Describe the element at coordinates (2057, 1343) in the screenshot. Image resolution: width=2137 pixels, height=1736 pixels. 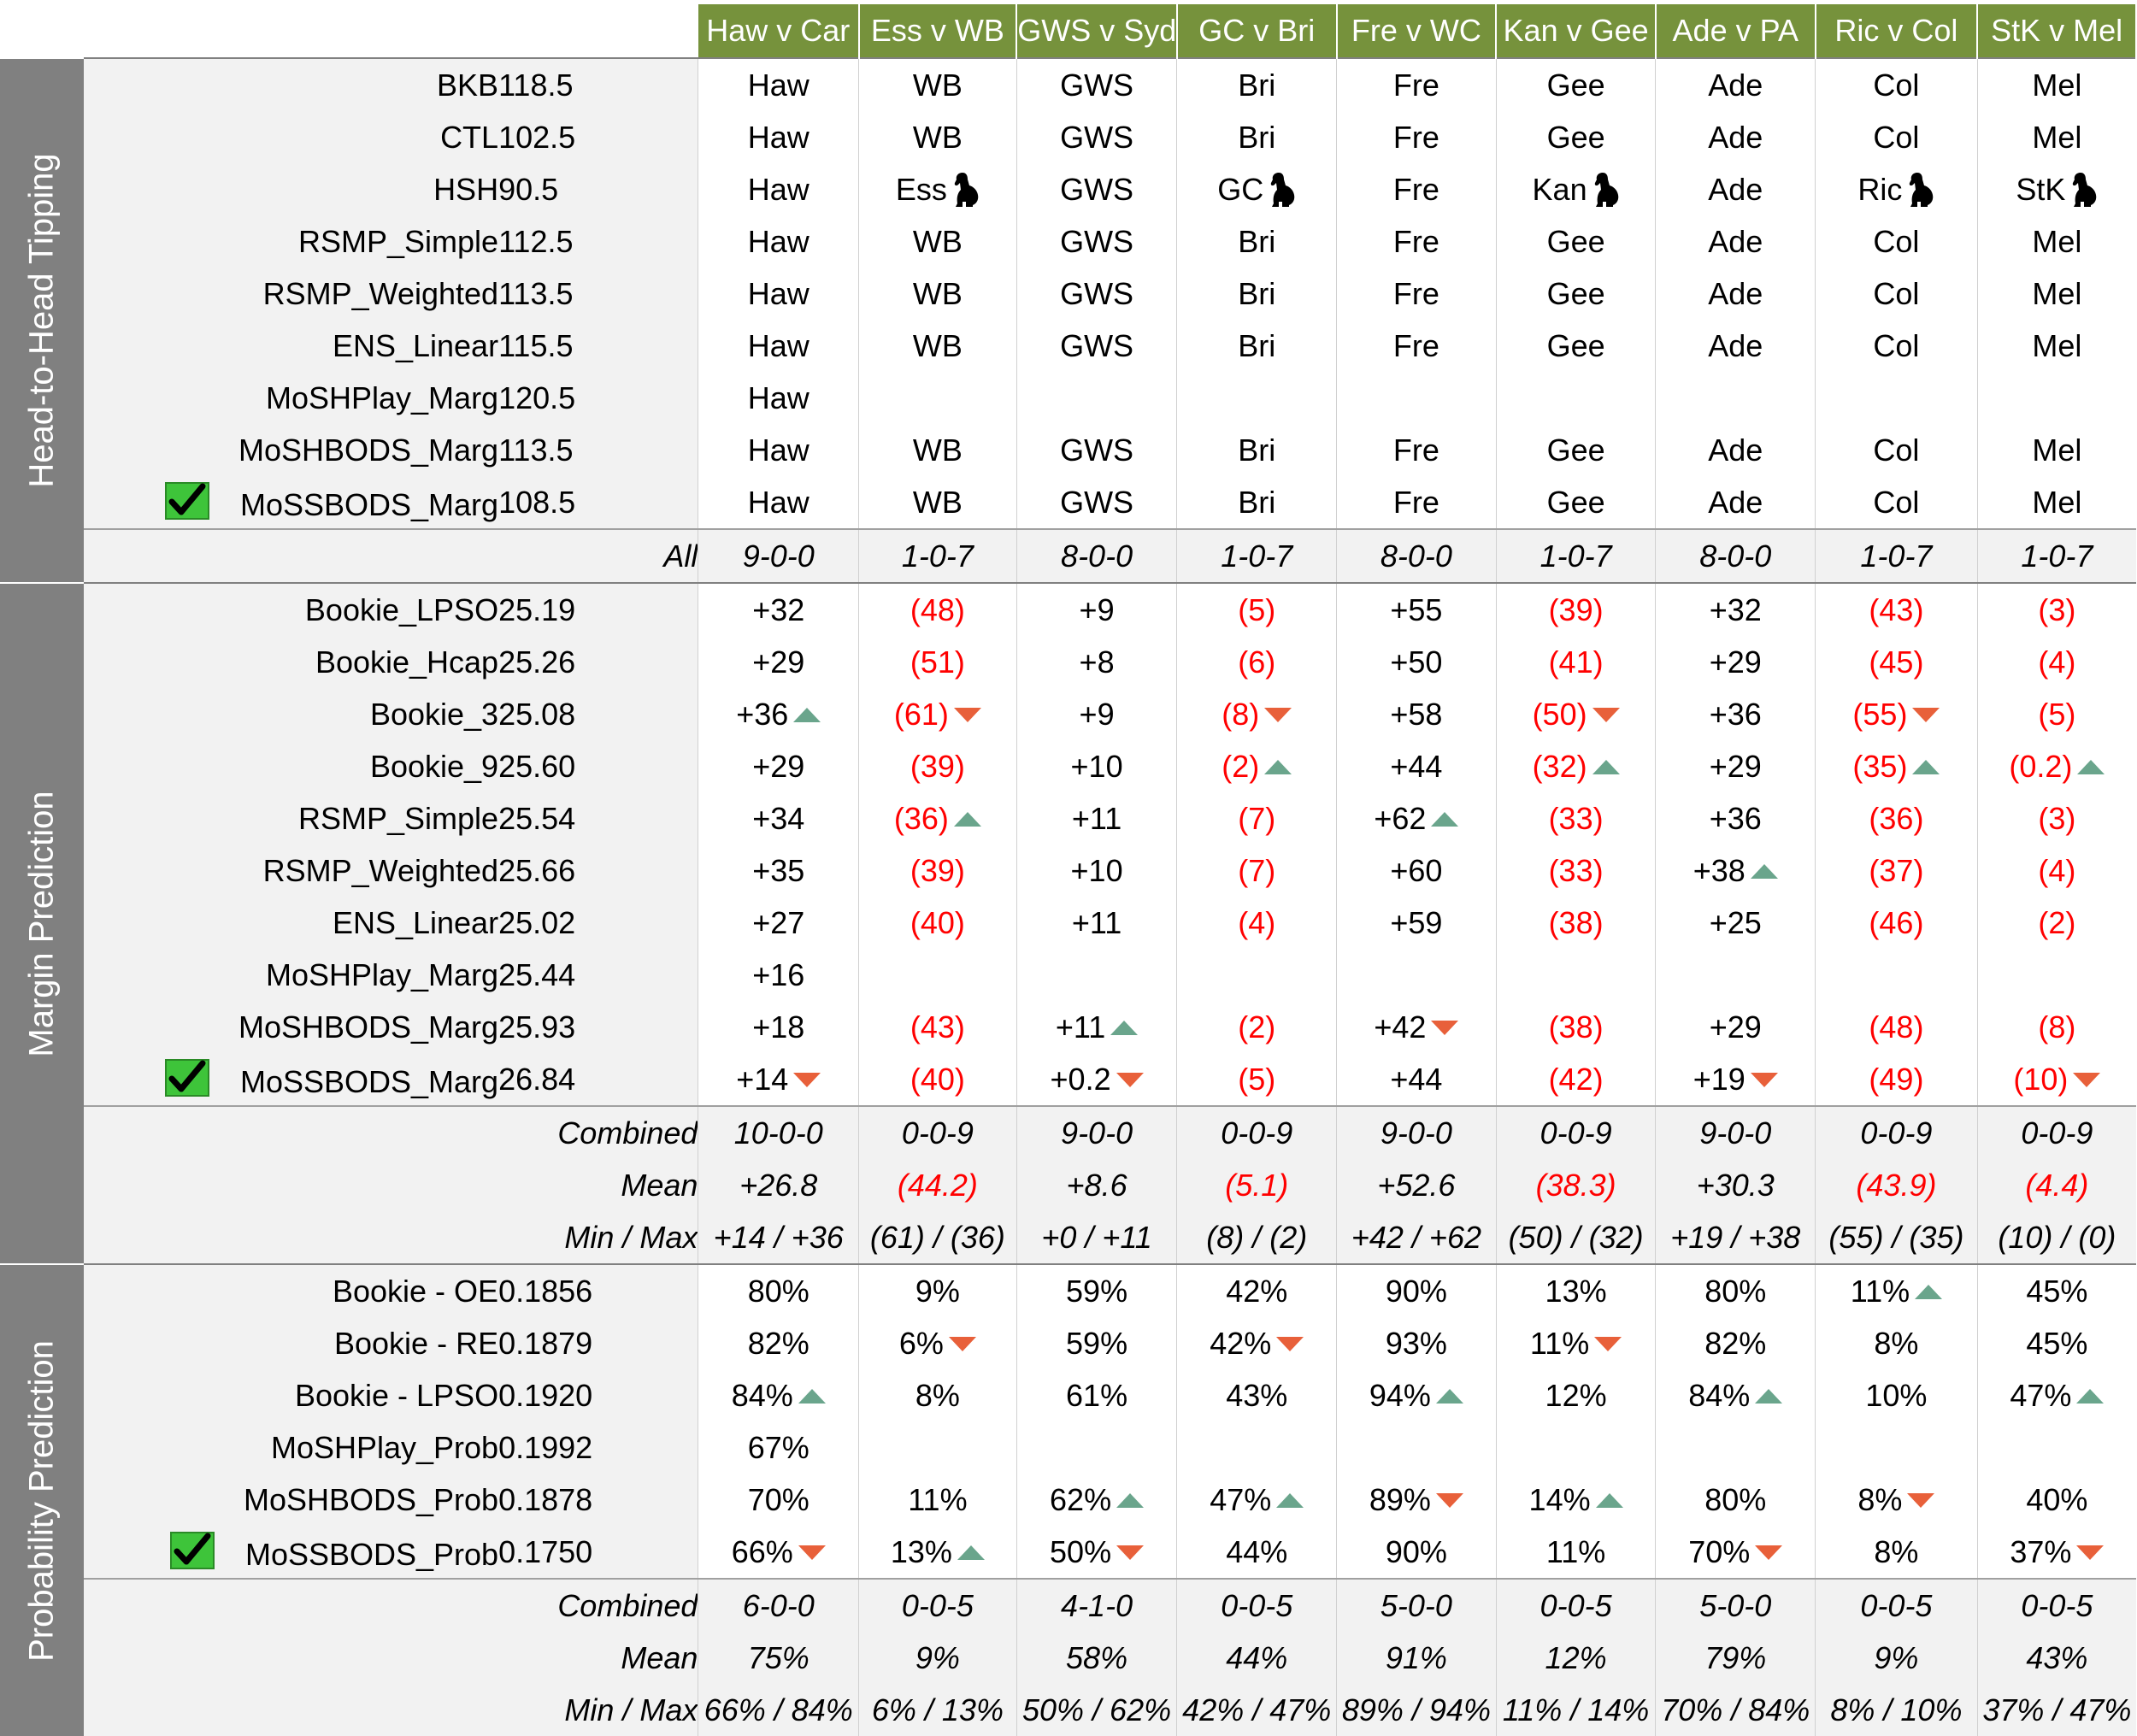
I see `cell-value: 45%` at that location.